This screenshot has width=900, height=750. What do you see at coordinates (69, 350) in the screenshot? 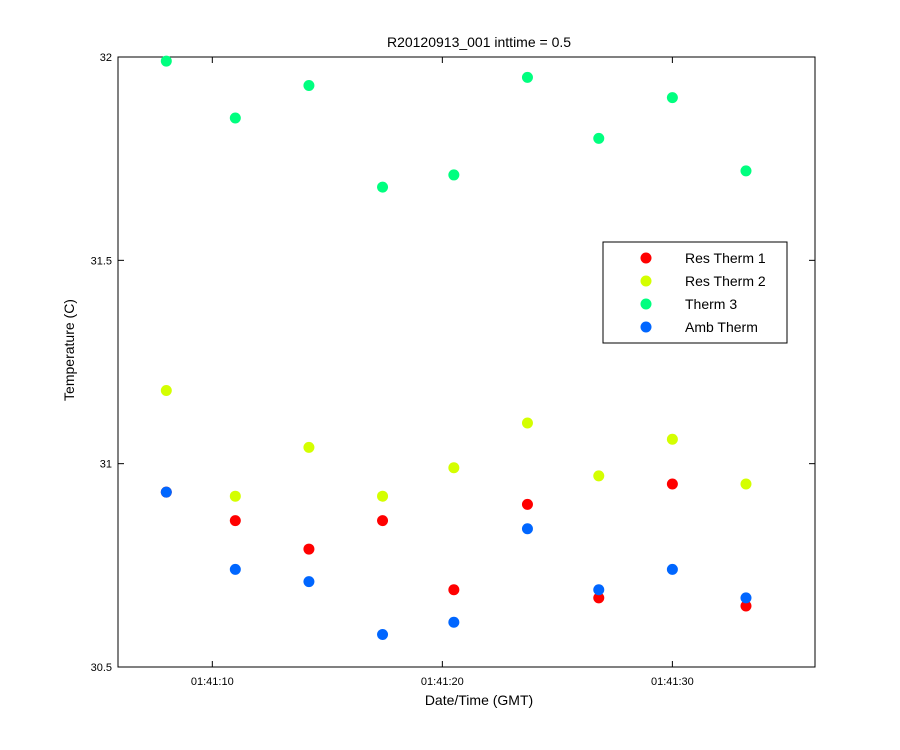
I see `y-axis-label: Temperature (C)` at bounding box center [69, 350].